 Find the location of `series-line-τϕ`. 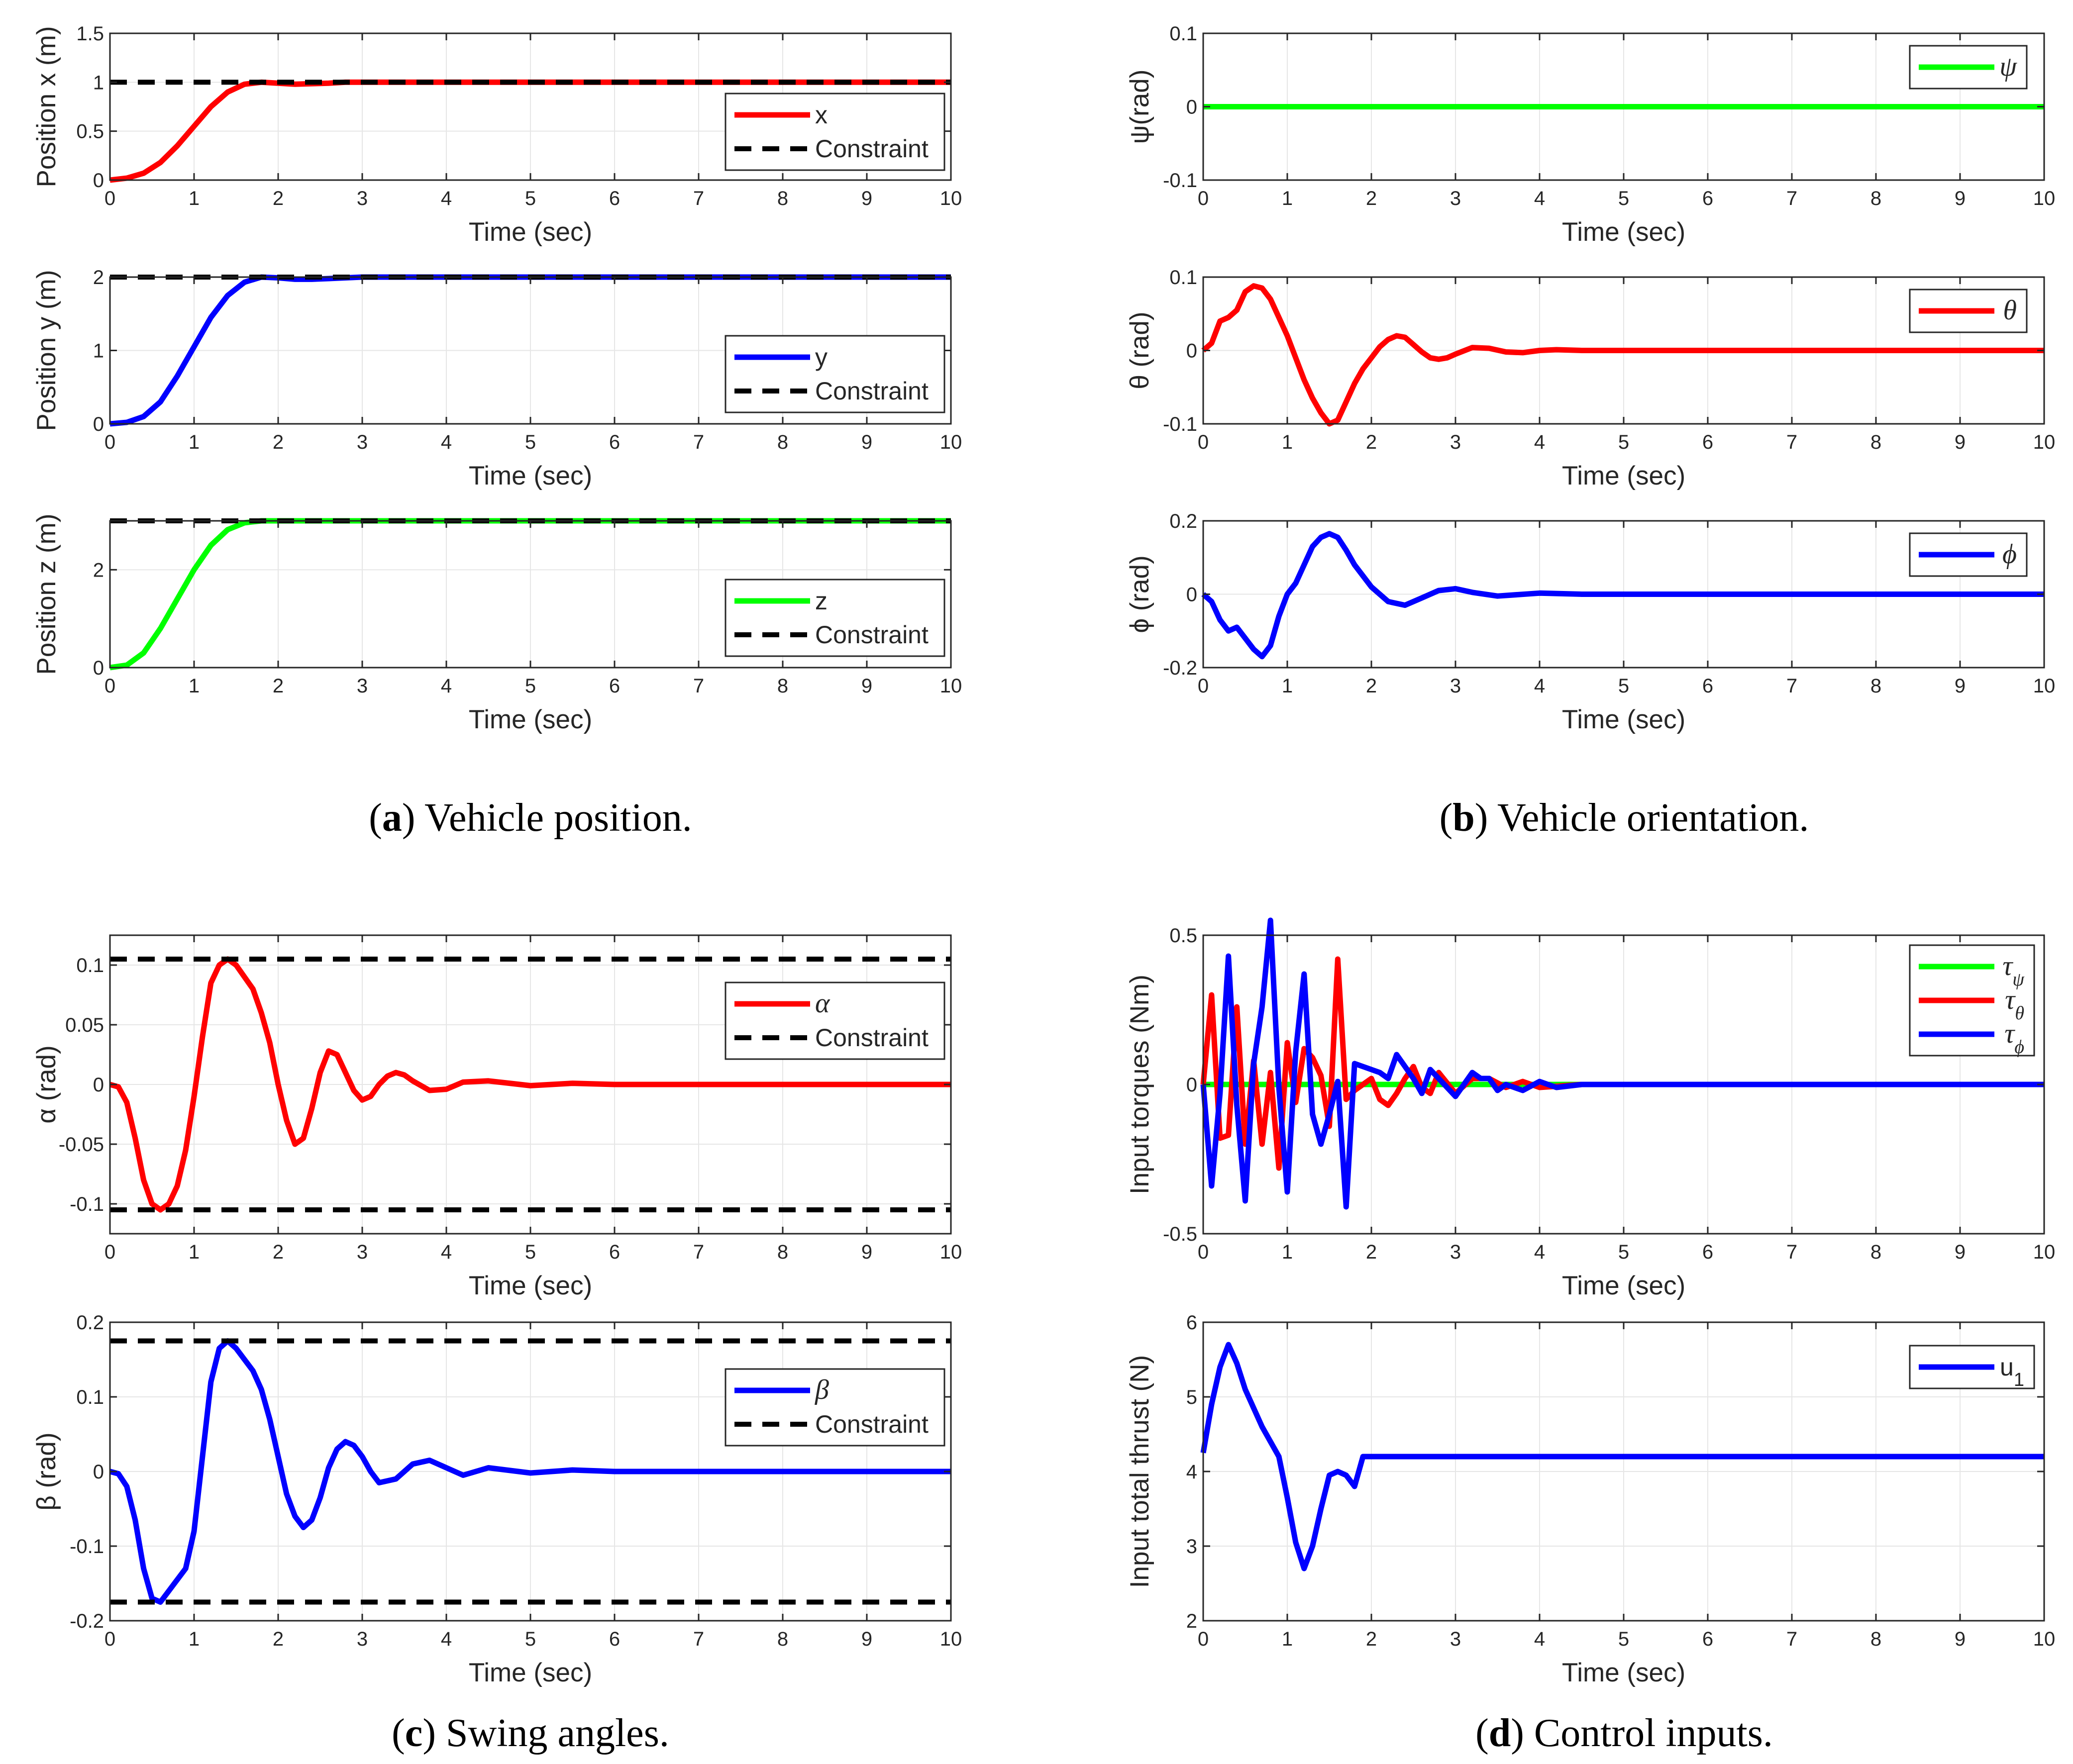

series-line-τϕ is located at coordinates (1622, 1063).